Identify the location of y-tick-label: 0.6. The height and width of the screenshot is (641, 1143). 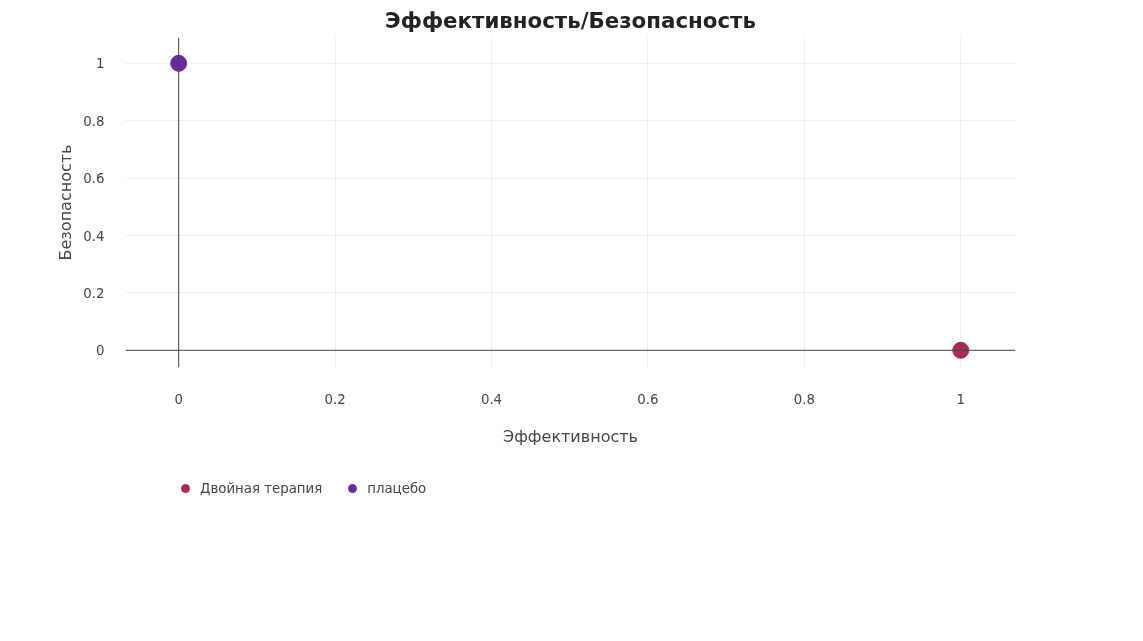
(94, 179).